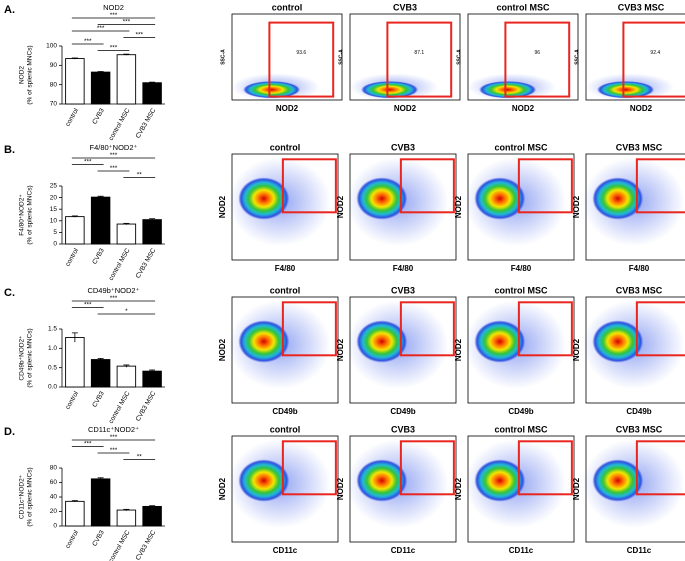 This screenshot has height=561, width=685. What do you see at coordinates (52, 329) in the screenshot?
I see `y-tick-label: 1.5` at bounding box center [52, 329].